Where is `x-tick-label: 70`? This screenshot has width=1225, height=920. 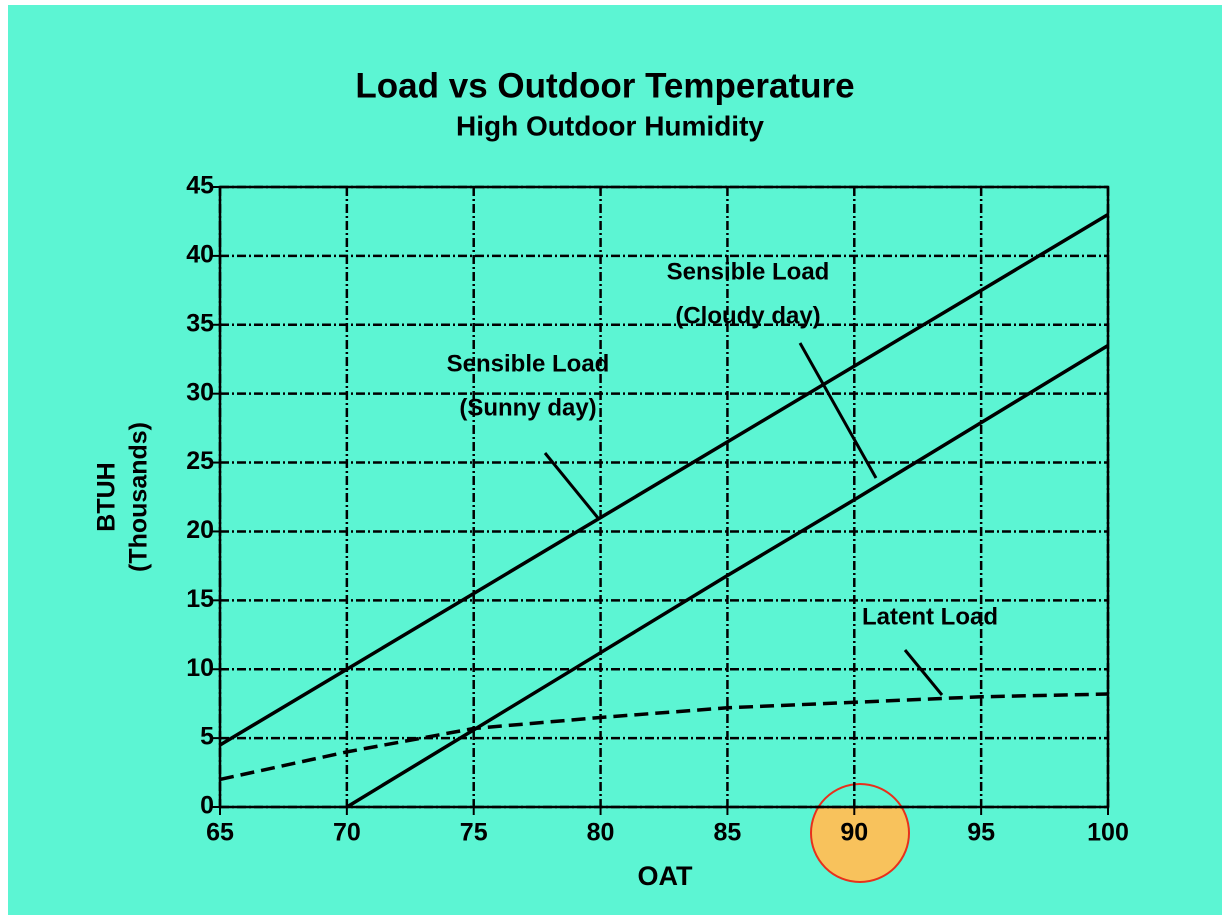
x-tick-label: 70 is located at coordinates (347, 833).